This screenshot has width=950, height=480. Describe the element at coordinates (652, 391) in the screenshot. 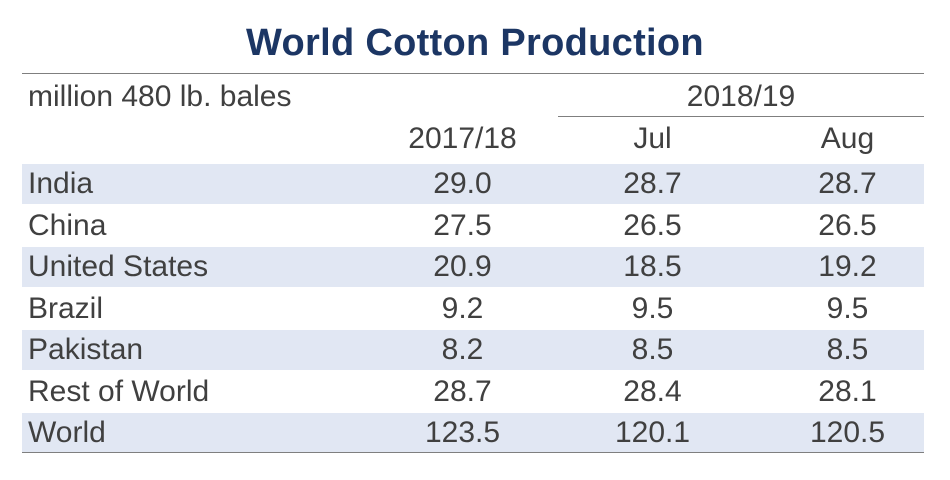

I see `value-cell: 28.4` at that location.